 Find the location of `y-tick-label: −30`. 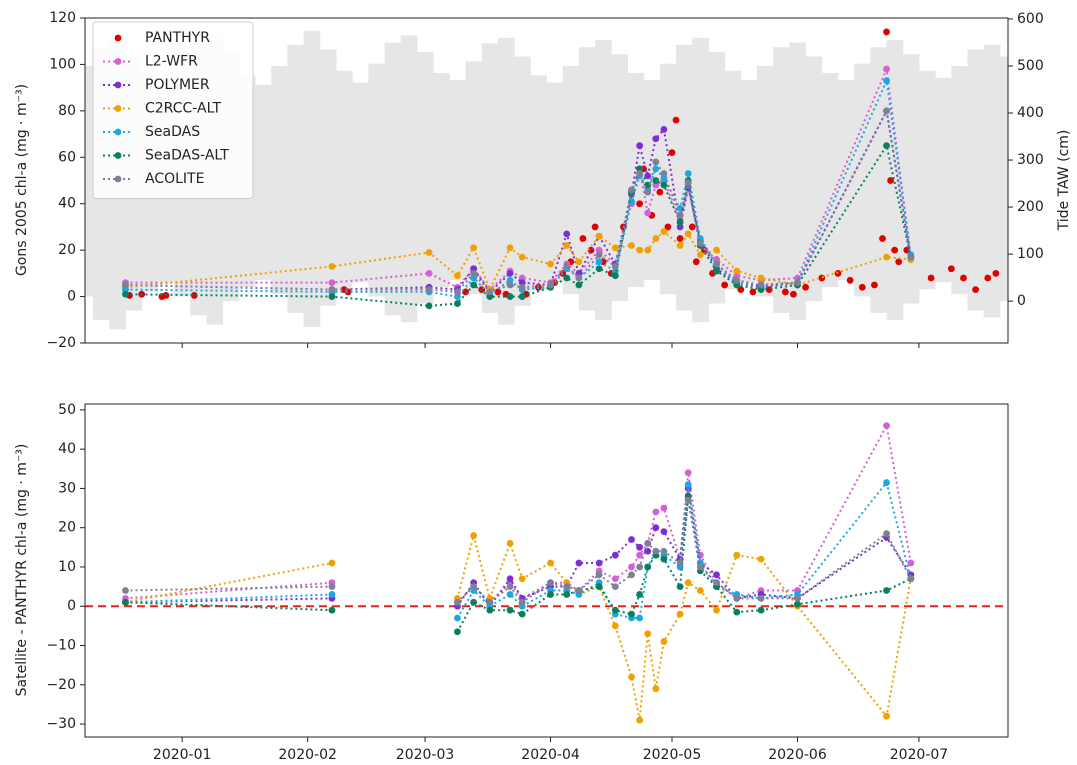

y-tick-label: −30 is located at coordinates (61, 724).